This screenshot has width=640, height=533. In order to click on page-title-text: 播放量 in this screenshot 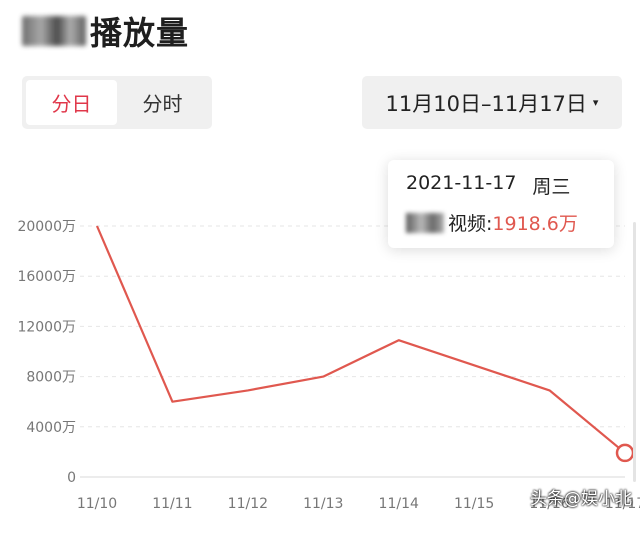, I will do `click(140, 33)`.